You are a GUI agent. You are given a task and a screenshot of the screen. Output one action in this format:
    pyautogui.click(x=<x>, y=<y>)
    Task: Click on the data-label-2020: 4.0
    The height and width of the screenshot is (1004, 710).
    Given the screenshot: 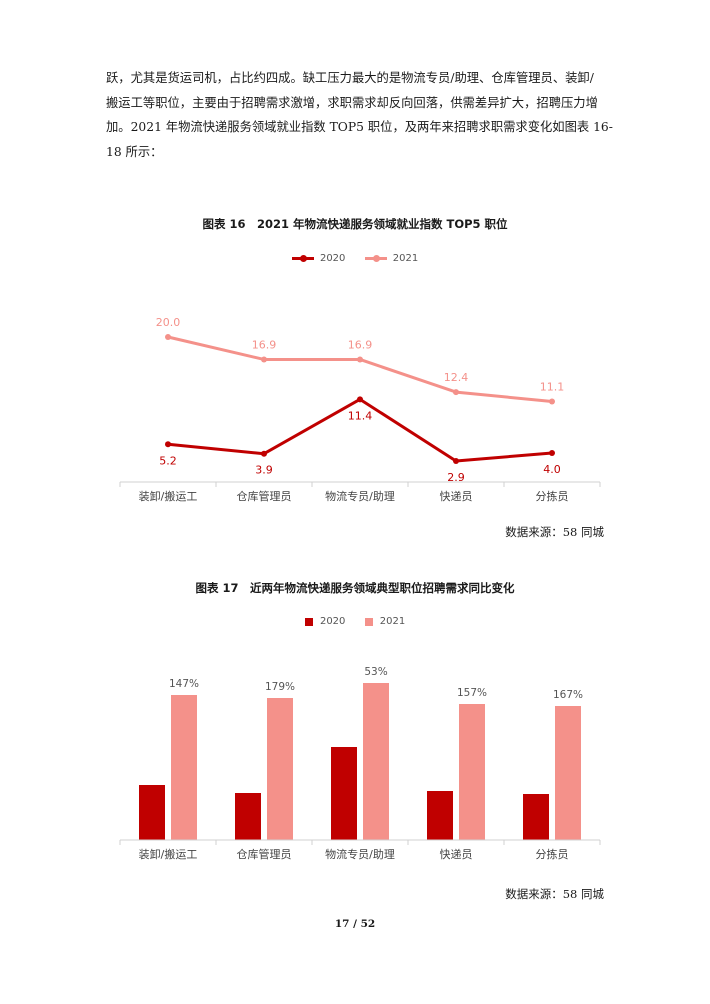 What is the action you would take?
    pyautogui.click(x=552, y=469)
    